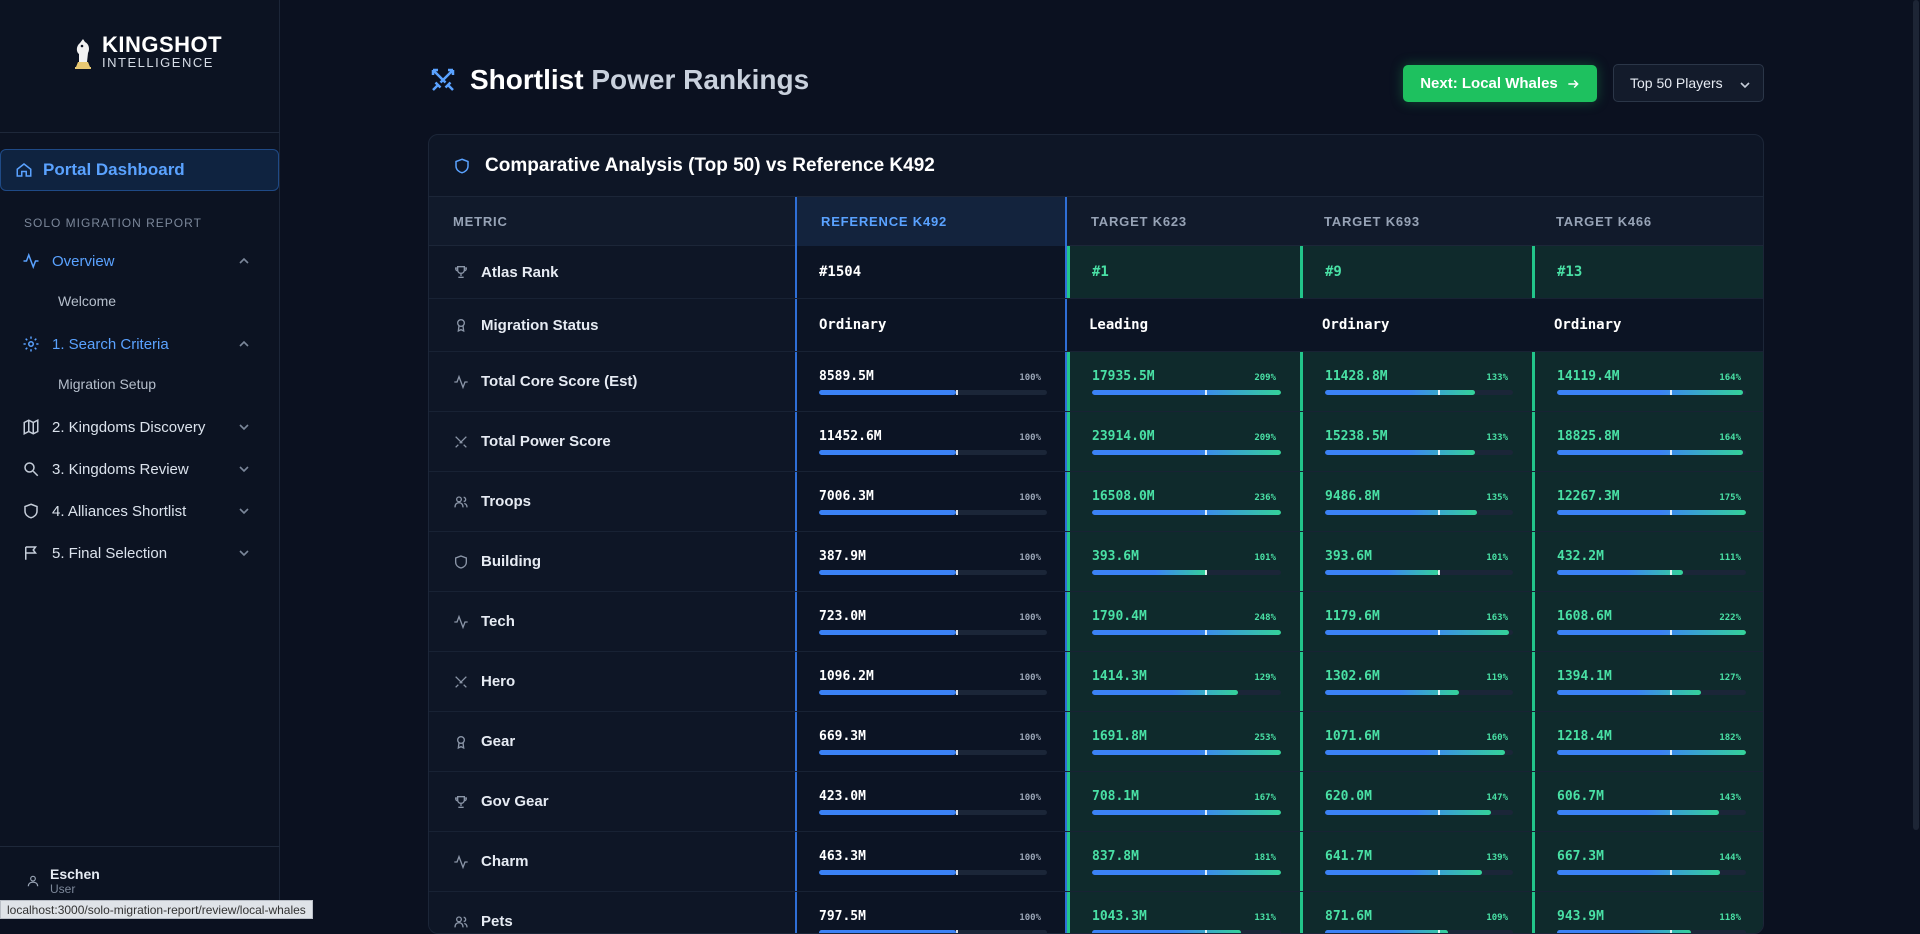 The height and width of the screenshot is (934, 1920). I want to click on top-players-select: Top 50 Players, so click(1688, 83).